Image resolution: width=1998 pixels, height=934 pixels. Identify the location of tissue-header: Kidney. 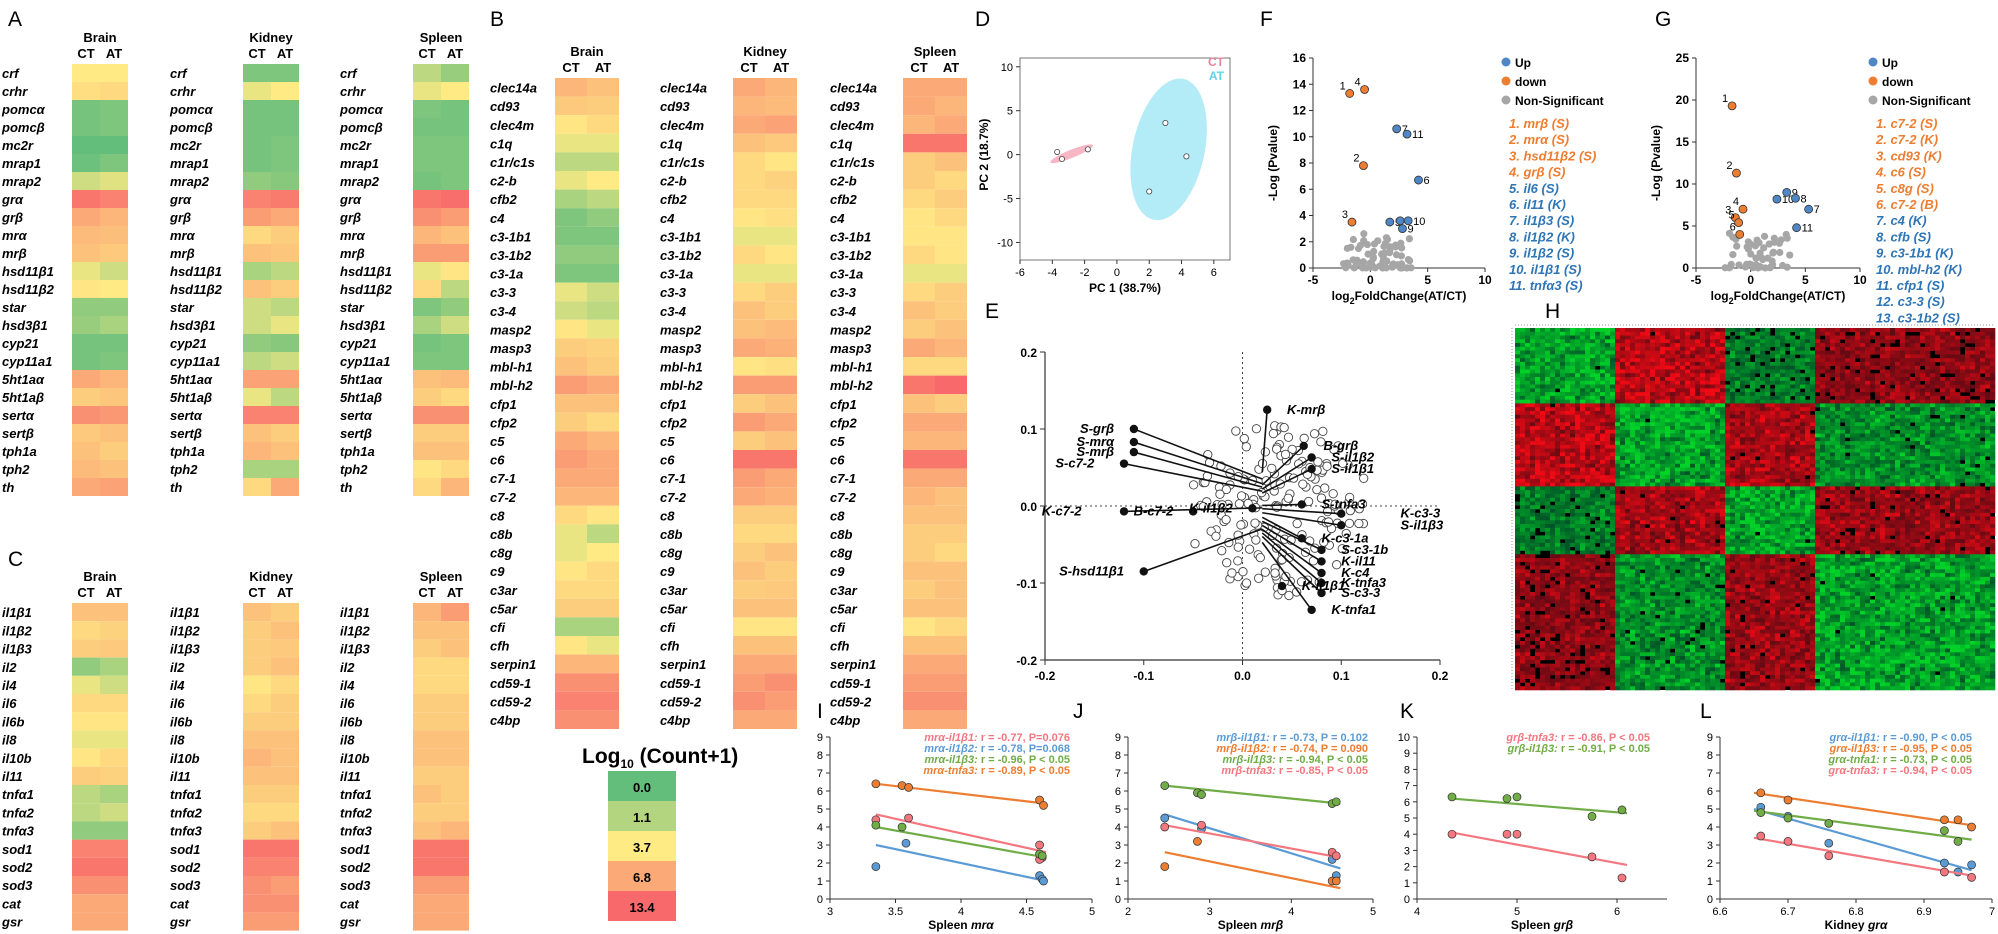
(271, 576).